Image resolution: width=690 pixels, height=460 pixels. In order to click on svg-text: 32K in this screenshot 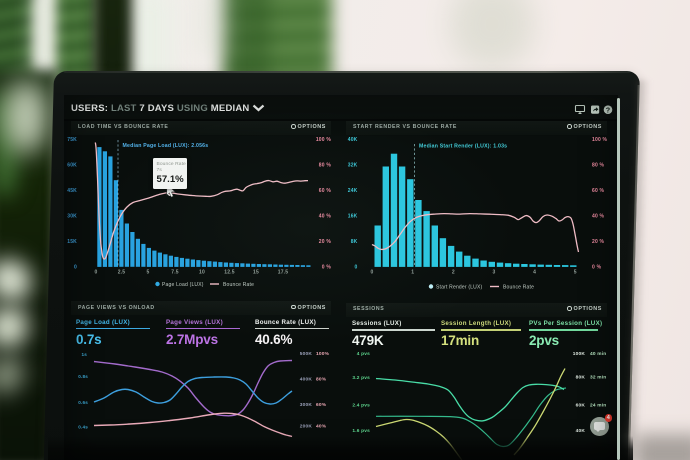, I will do `click(353, 166)`.